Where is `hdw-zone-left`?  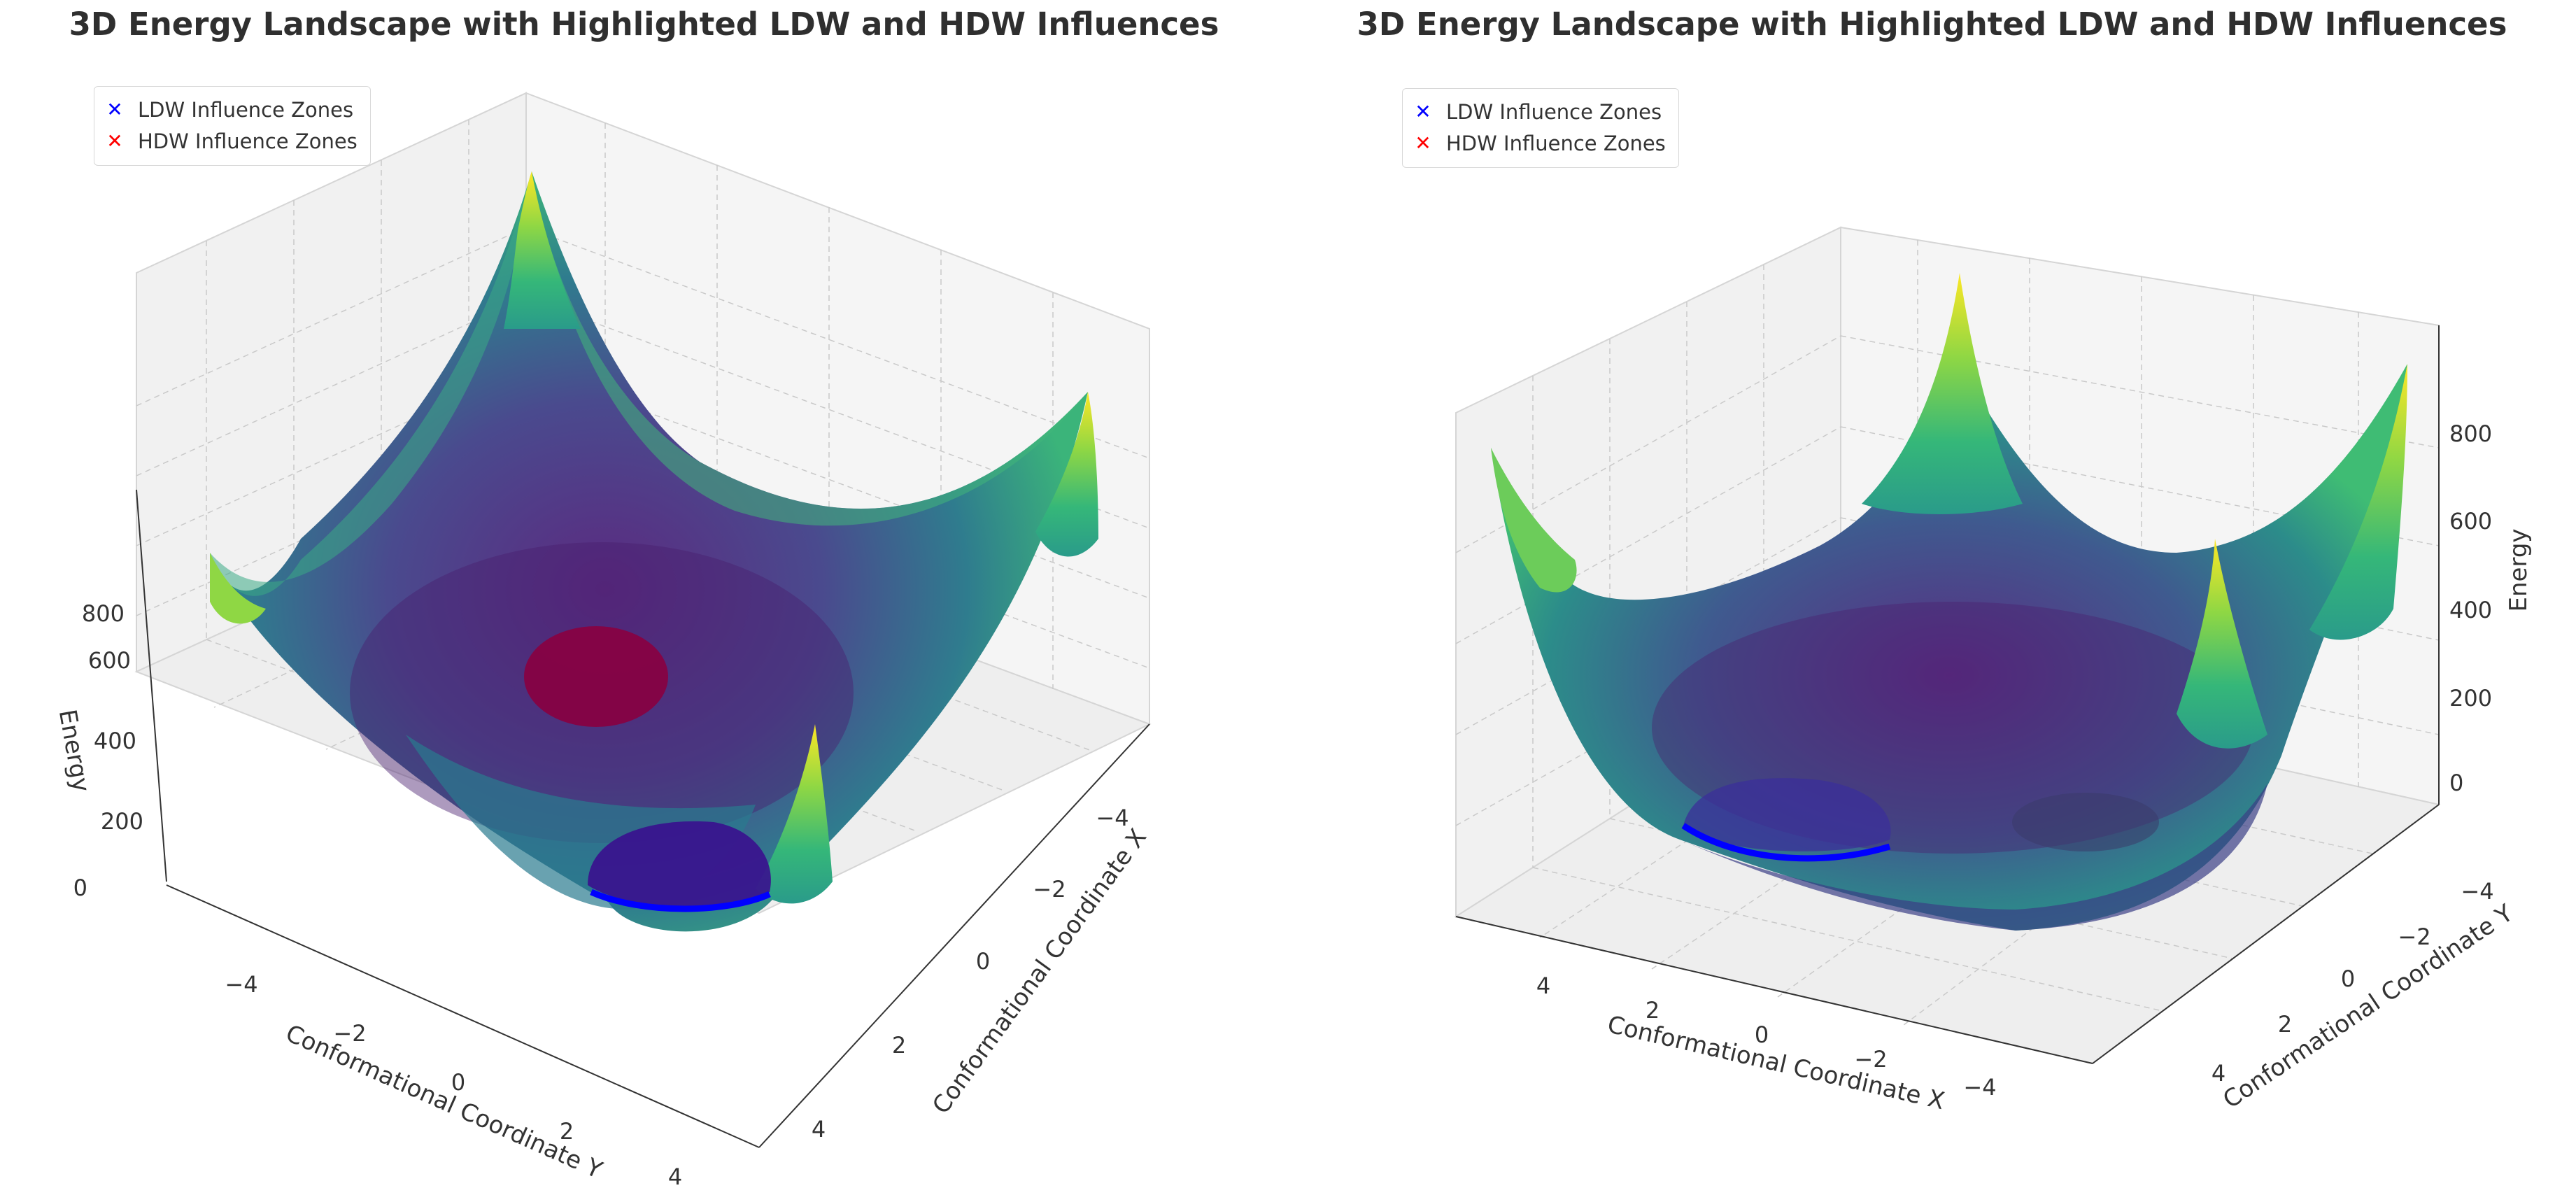
hdw-zone-left is located at coordinates (596, 677).